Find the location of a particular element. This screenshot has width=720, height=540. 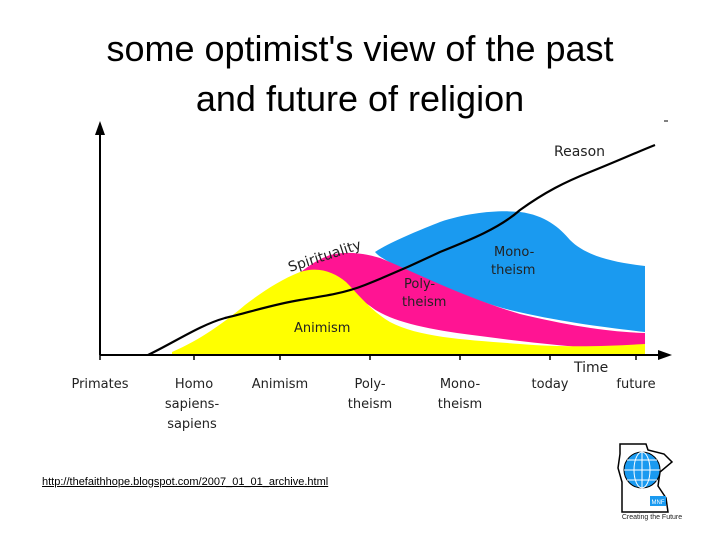

x-label-line: Homo is located at coordinates (194, 384).